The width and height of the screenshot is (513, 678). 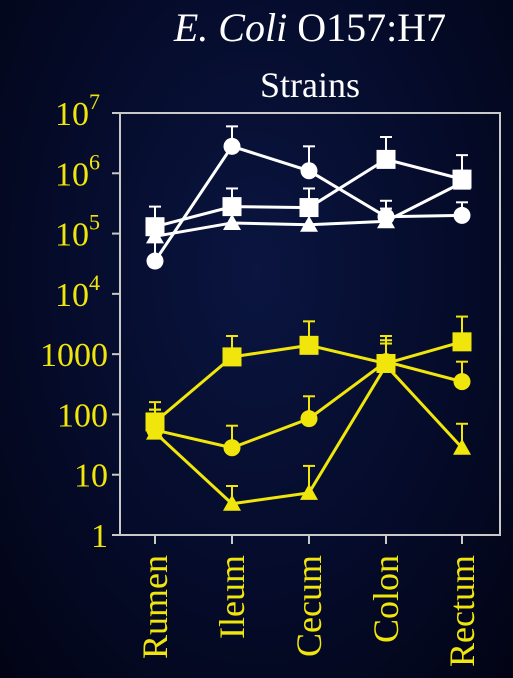 What do you see at coordinates (77, 232) in the screenshot?
I see `y-tick-label: 10⁵` at bounding box center [77, 232].